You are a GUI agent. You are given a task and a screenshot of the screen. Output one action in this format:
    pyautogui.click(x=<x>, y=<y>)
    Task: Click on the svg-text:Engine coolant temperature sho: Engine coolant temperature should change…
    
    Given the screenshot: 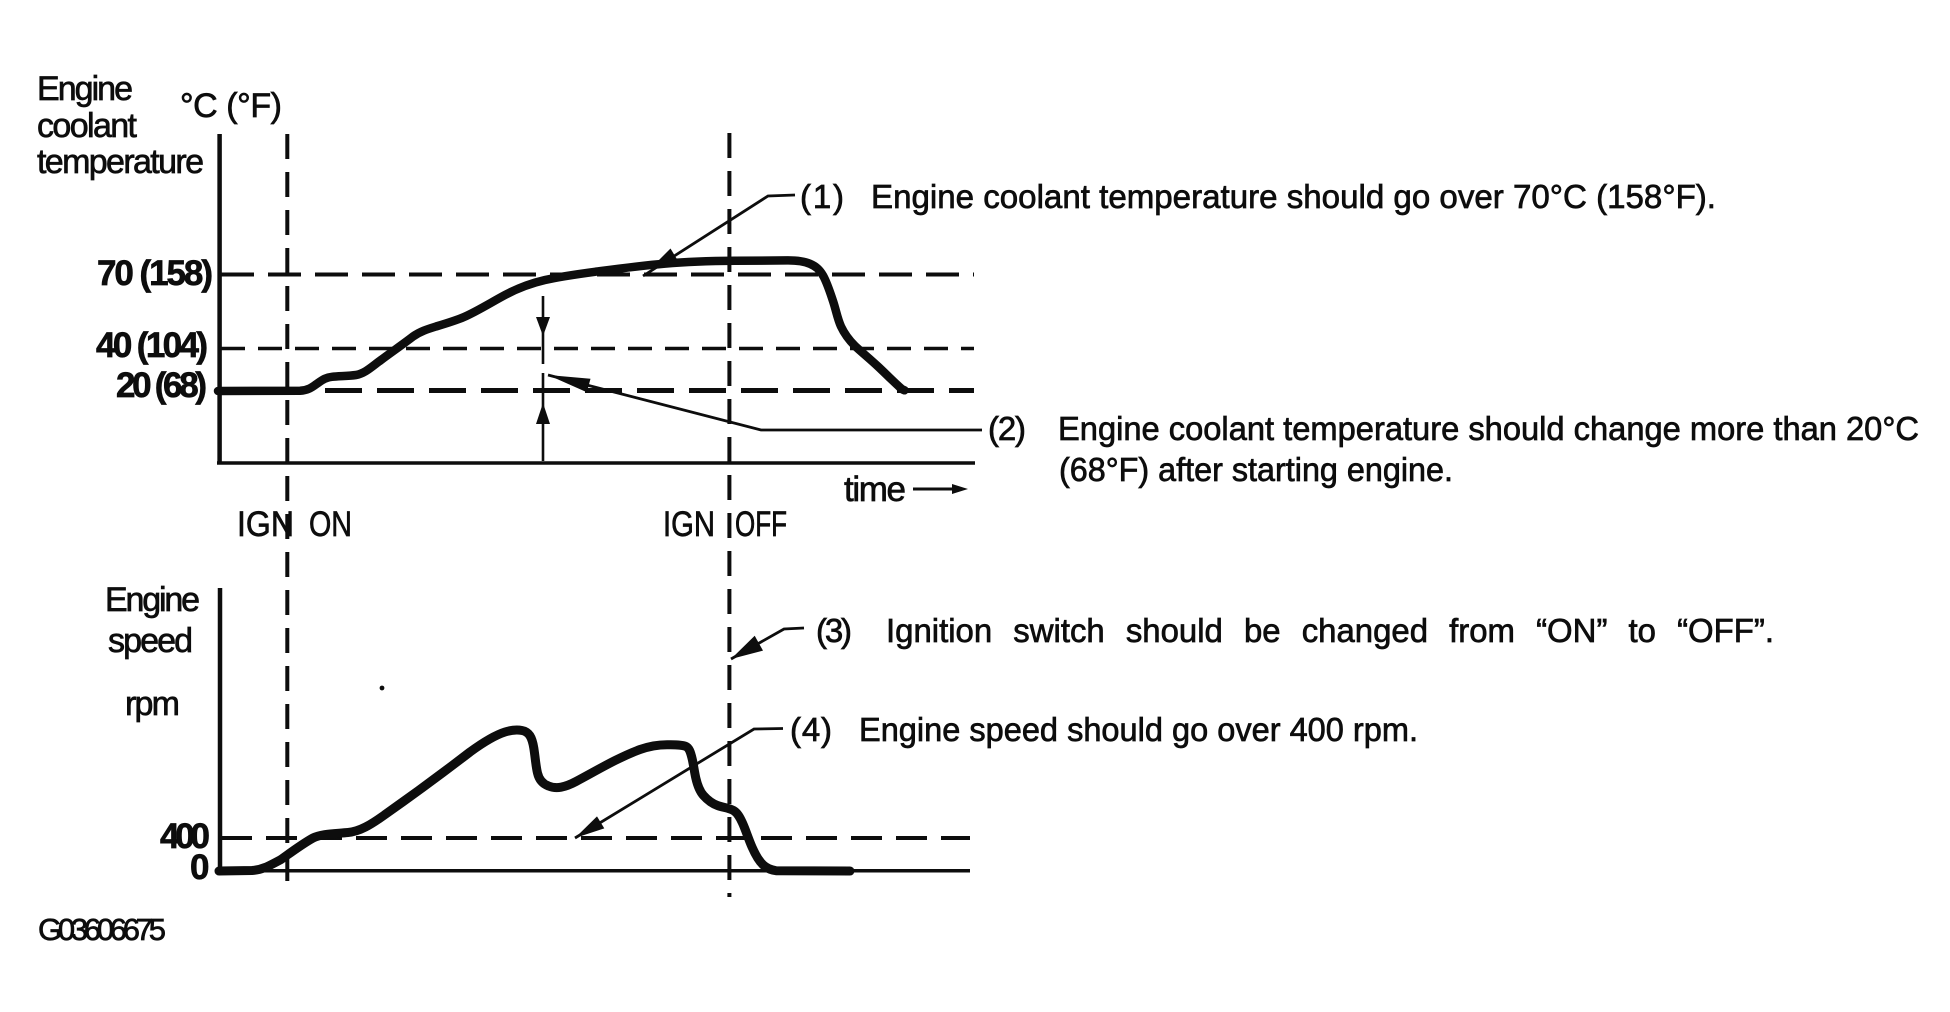 What is the action you would take?
    pyautogui.click(x=1488, y=428)
    